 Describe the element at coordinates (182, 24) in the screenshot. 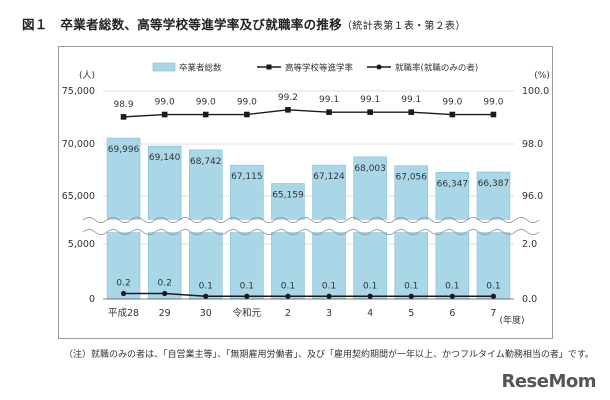

I see `figure-title-main: 図１ 卒業者総数、高等学校等進学率及び就職率の推移` at that location.